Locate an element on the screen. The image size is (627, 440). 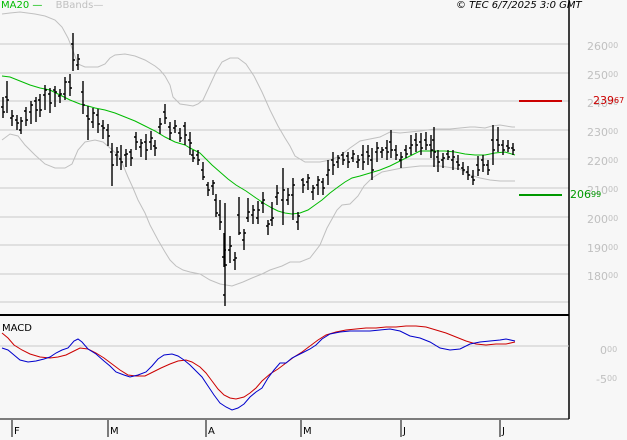
support-label: 20699 is located at coordinates (586, 194).